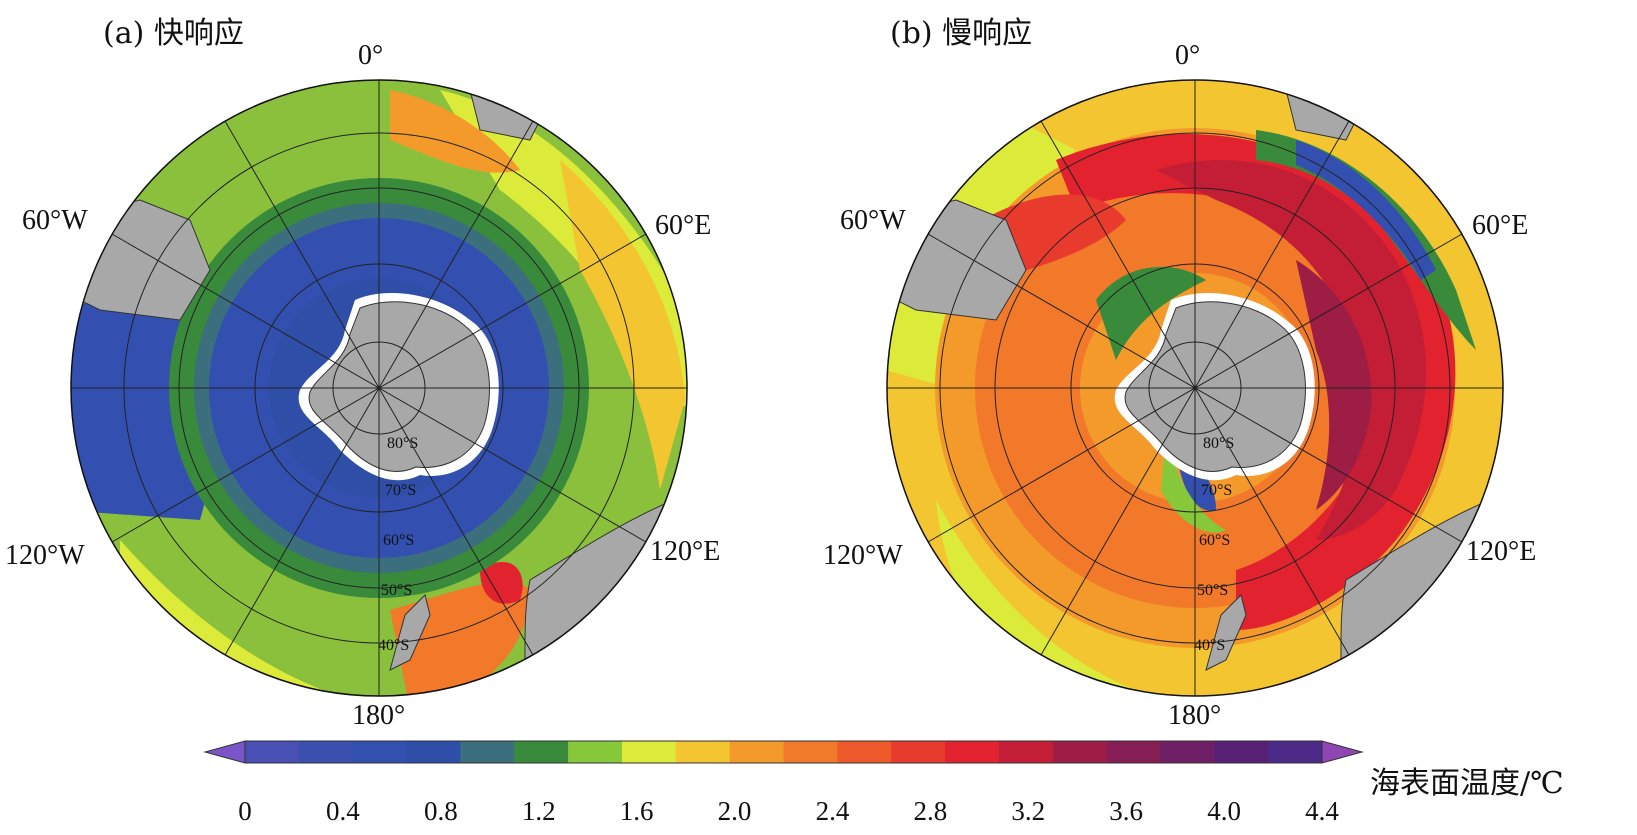 The width and height of the screenshot is (1637, 835). Describe the element at coordinates (1500, 225) in the screenshot. I see `panel-b-label-60e: 60°E` at that location.